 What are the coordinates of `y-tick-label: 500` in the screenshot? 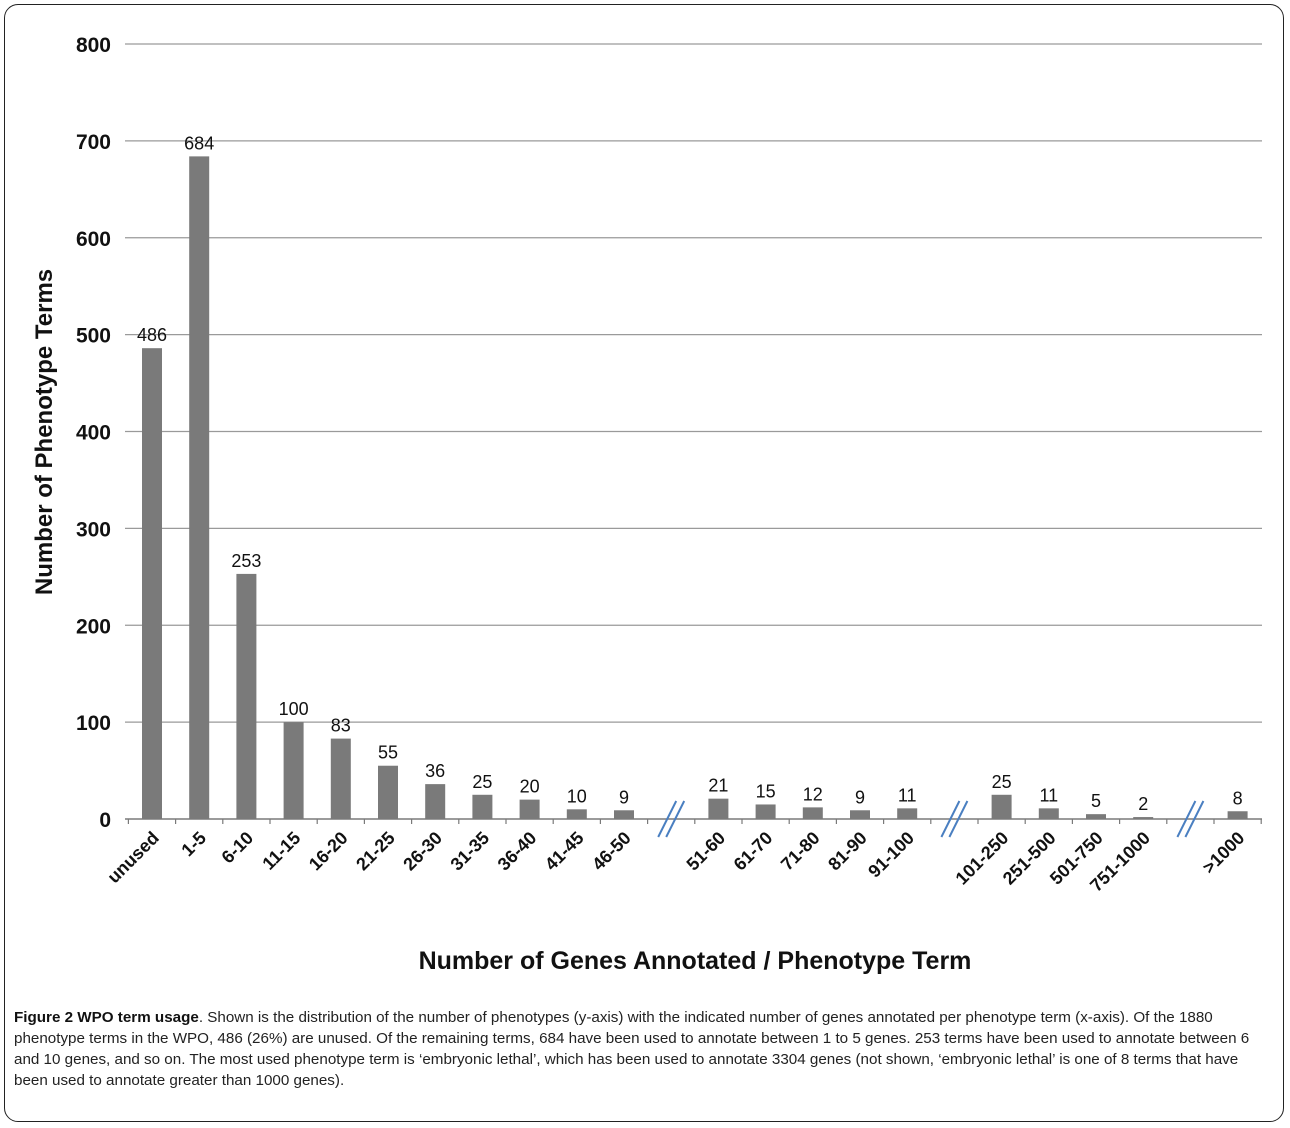 It's located at (93, 336).